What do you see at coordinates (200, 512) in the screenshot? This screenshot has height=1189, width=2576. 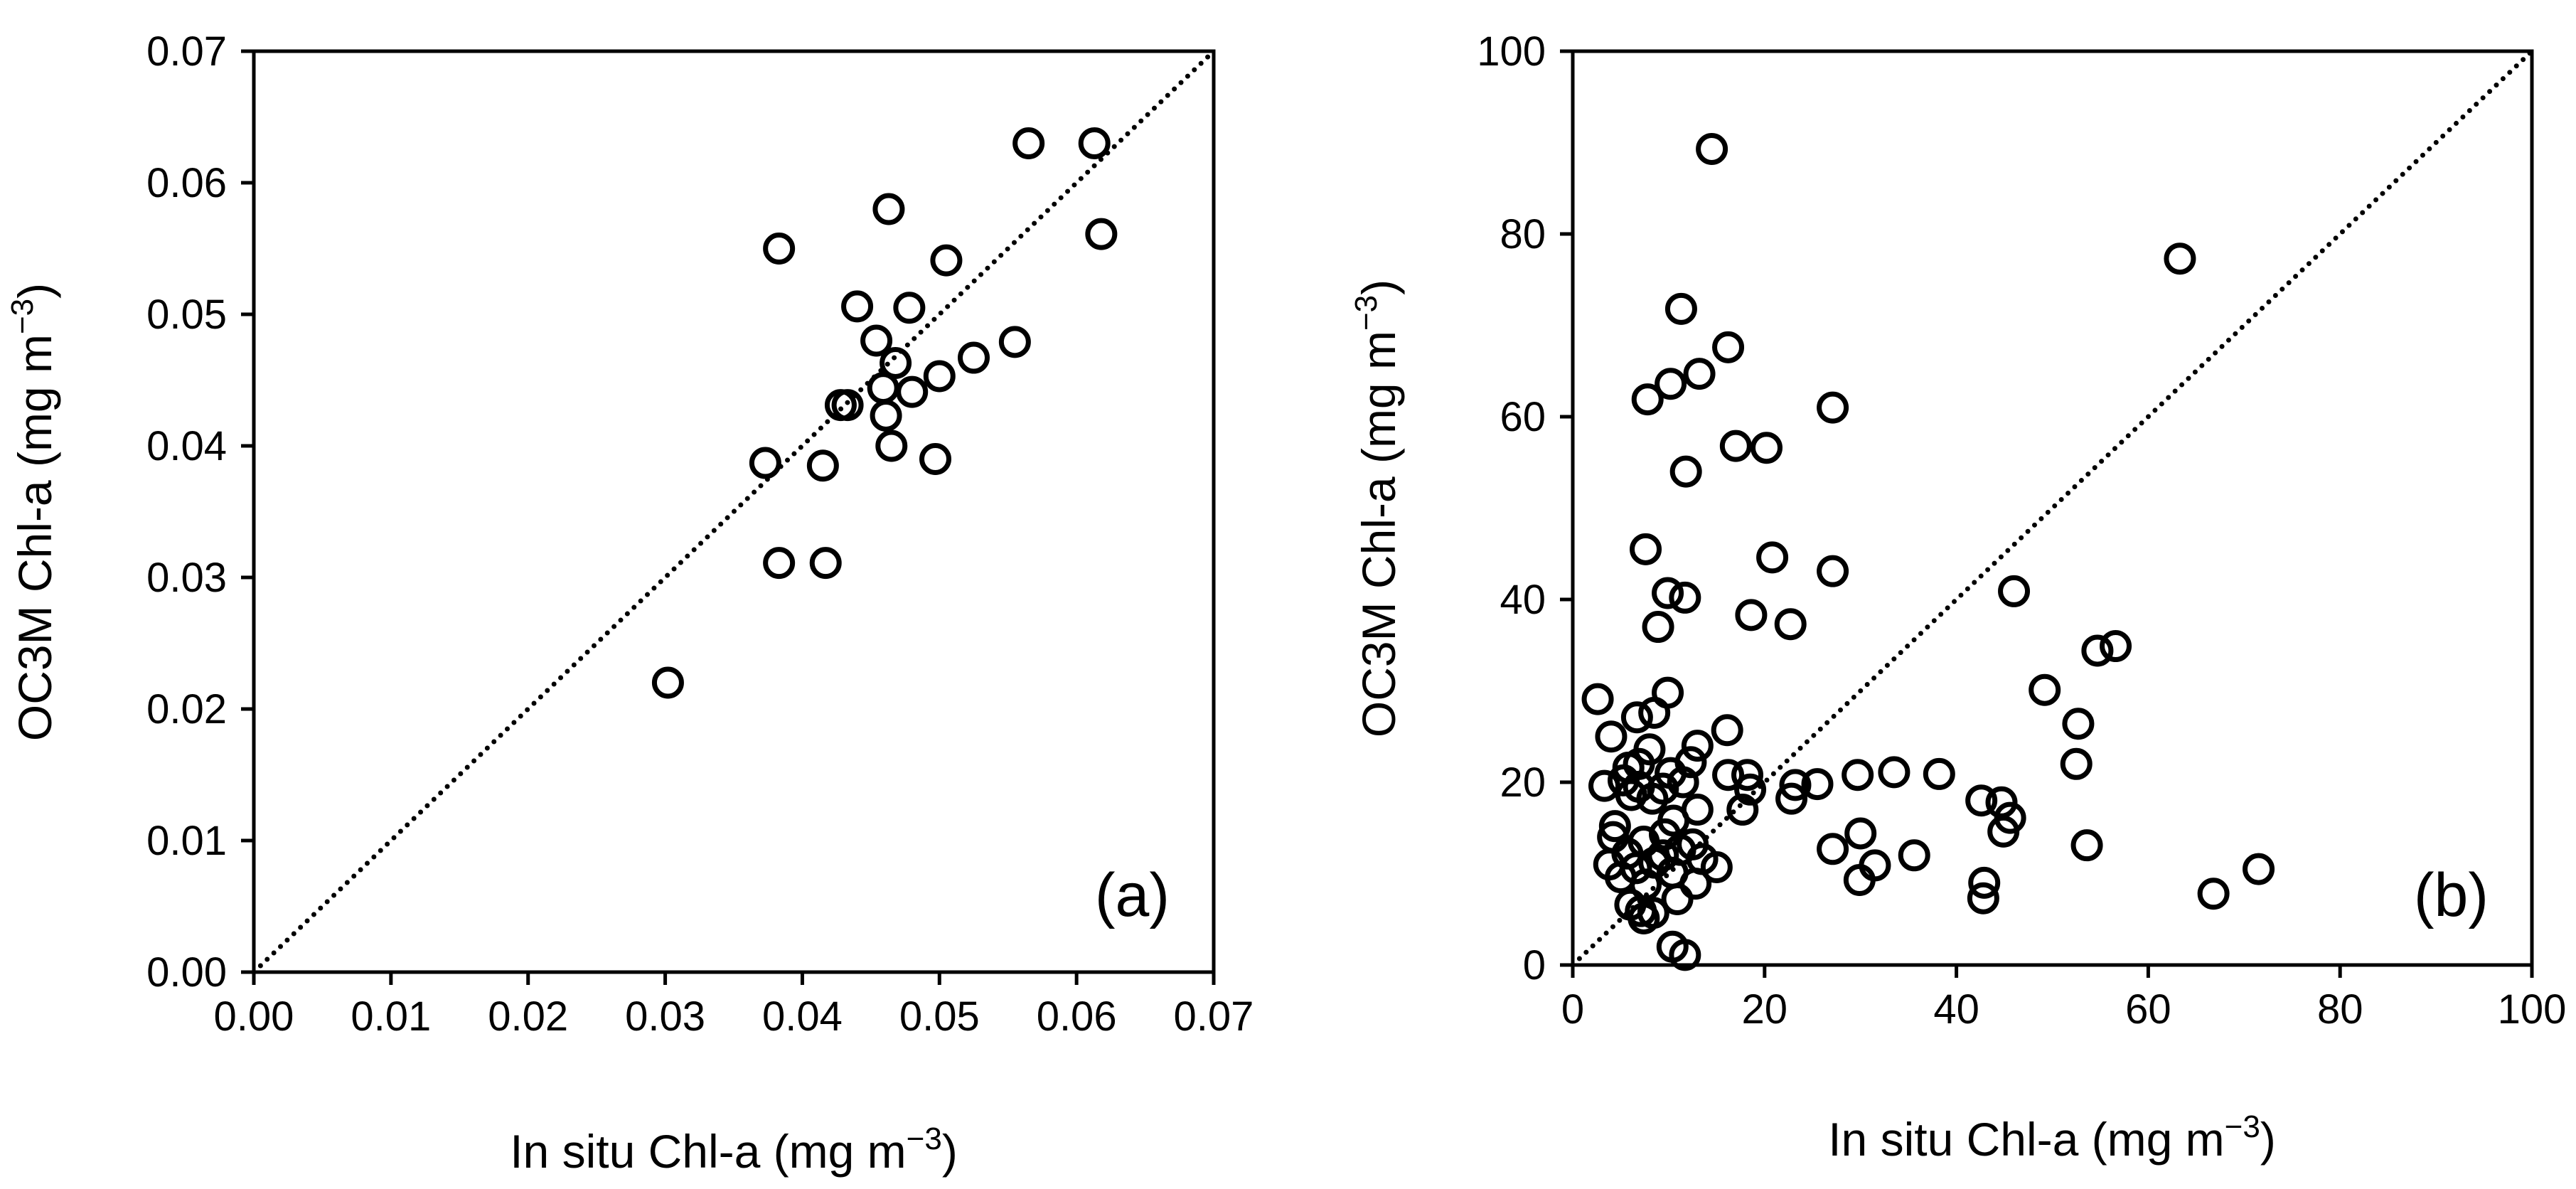 I see `panel-a-y-ticks: 0.00 0.01 0.02 0.03 0.04 0.05 0.06 0.07` at bounding box center [200, 512].